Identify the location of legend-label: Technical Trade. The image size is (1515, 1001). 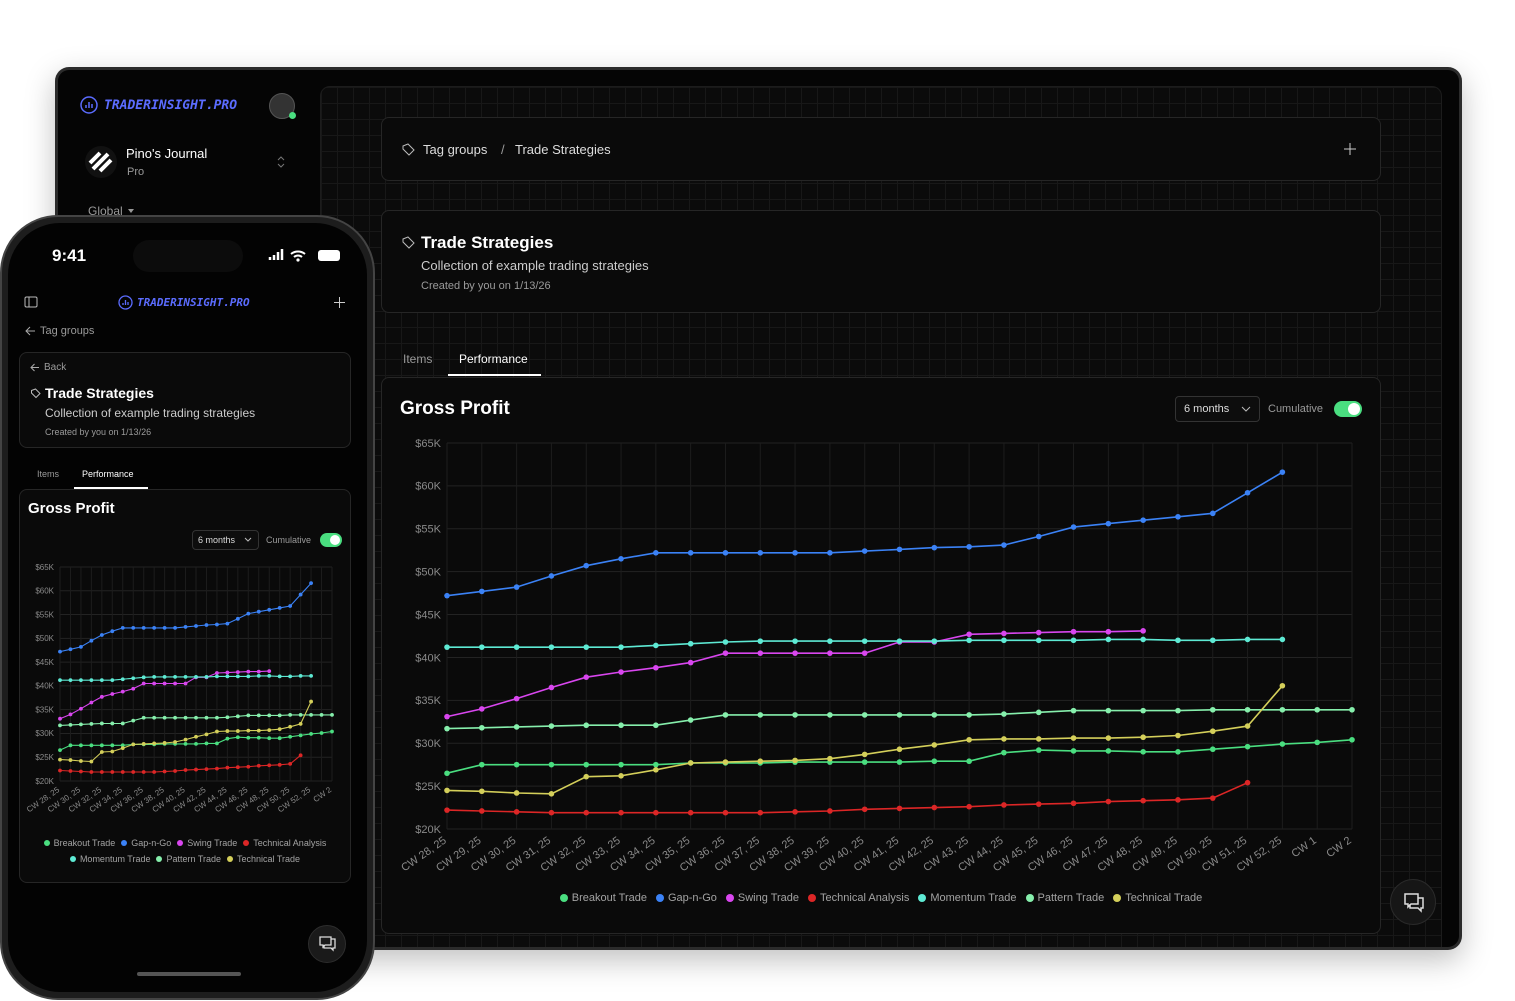
(1164, 898).